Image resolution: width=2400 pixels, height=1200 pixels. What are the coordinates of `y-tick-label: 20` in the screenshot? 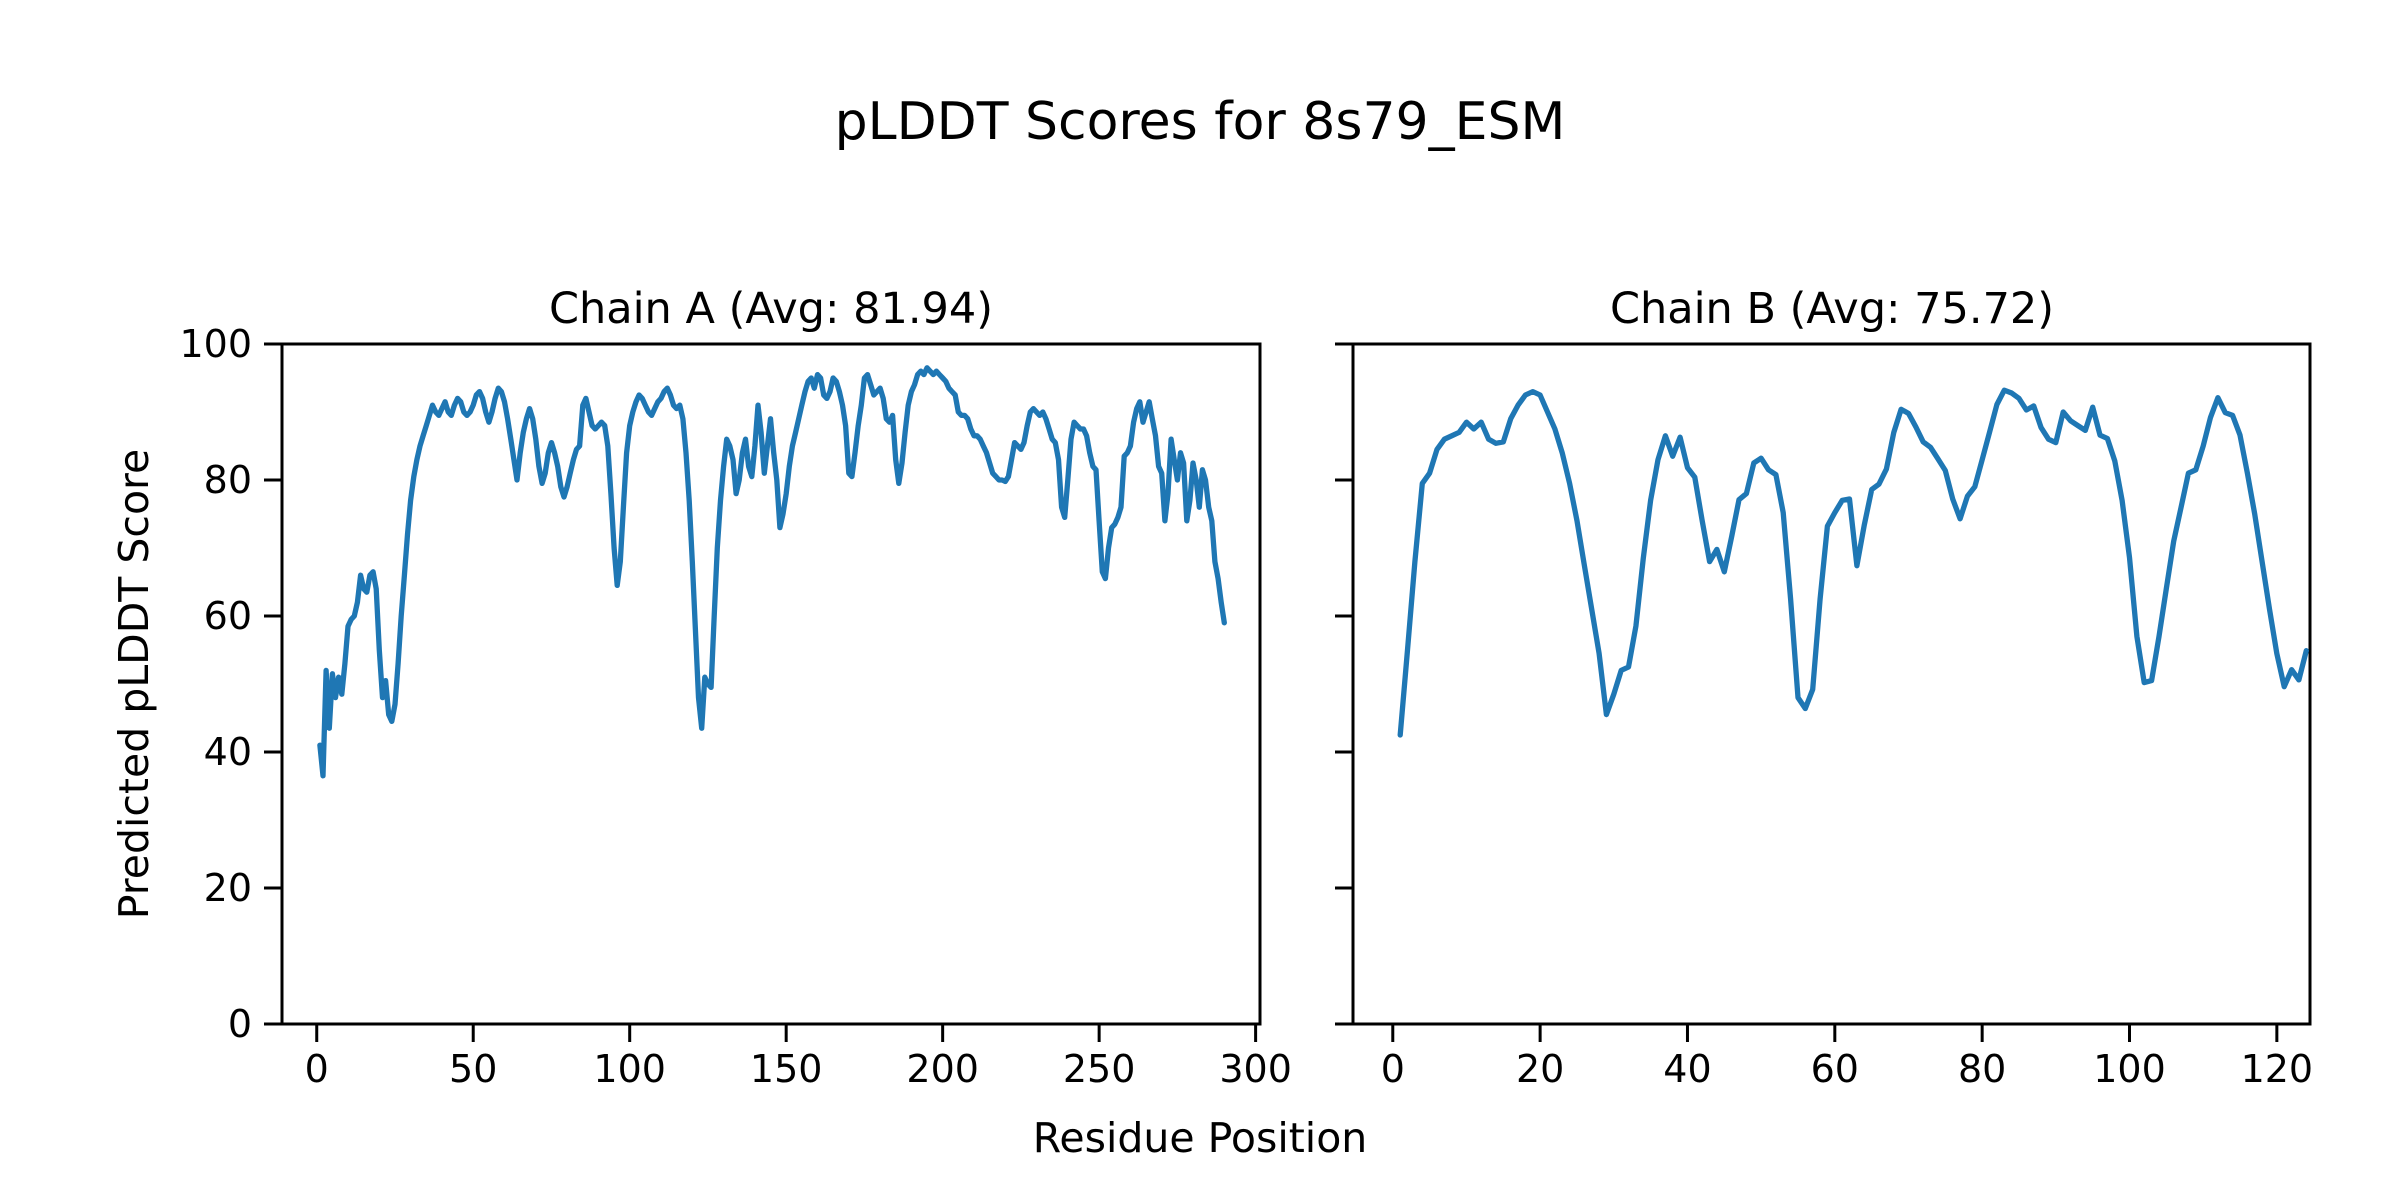 It's located at (228, 888).